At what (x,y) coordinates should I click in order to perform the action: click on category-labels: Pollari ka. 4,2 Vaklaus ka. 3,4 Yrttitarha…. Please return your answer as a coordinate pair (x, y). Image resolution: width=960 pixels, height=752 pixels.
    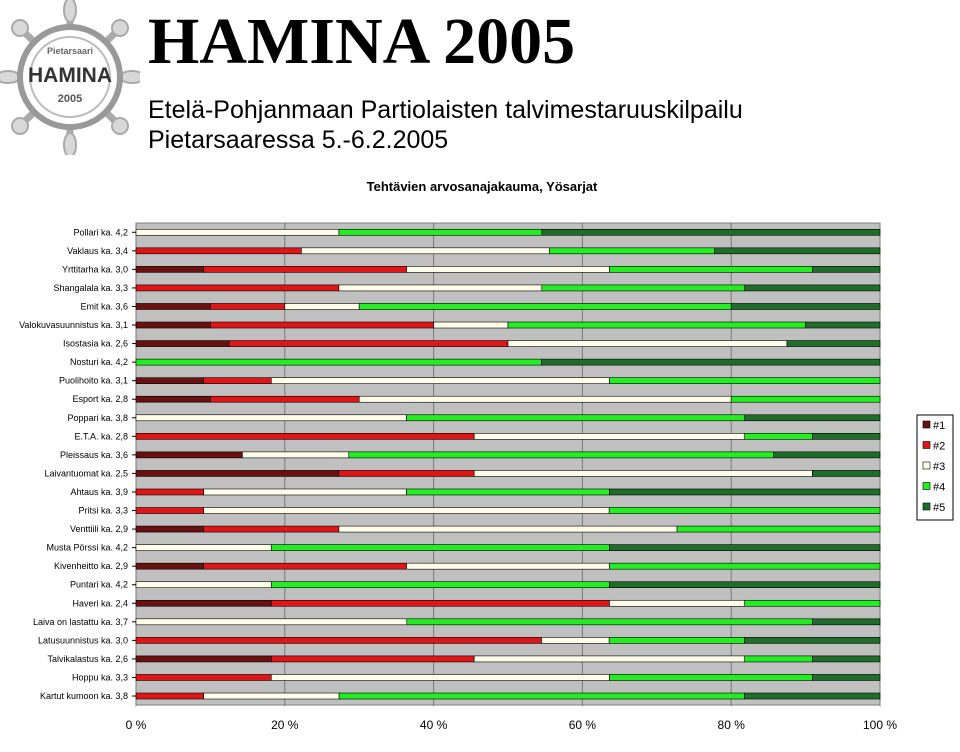
    Looking at the image, I should click on (77, 464).